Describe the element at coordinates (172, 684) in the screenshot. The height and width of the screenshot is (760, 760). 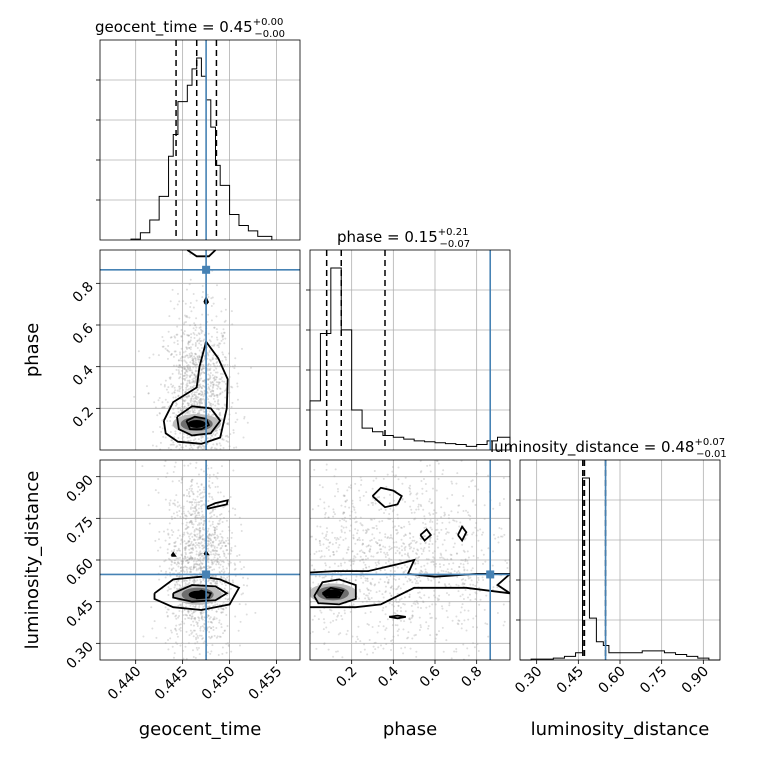
I see `xtick-label-geocent_time: 0.445` at that location.